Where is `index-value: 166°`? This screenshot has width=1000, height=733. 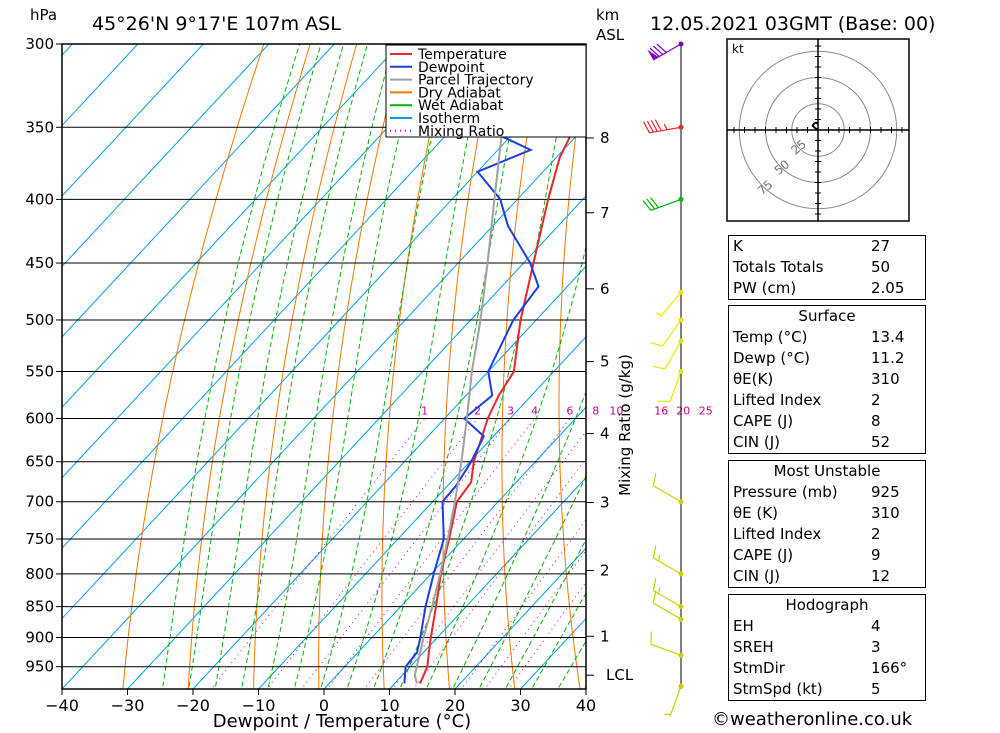
index-value: 166° is located at coordinates (889, 668).